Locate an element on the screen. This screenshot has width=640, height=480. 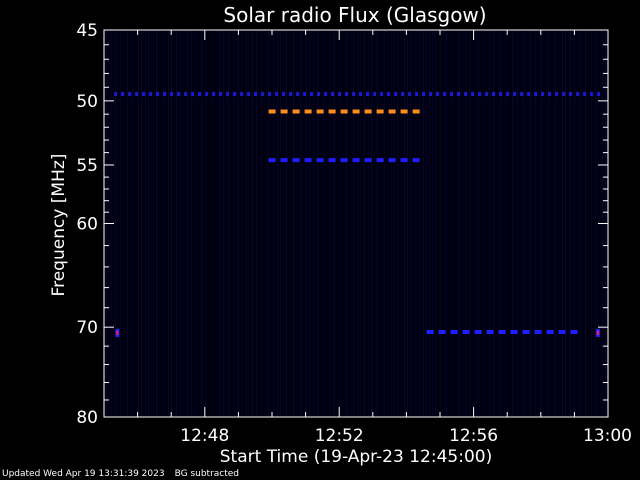
x-tick-label: 12:52 is located at coordinates (339, 436).